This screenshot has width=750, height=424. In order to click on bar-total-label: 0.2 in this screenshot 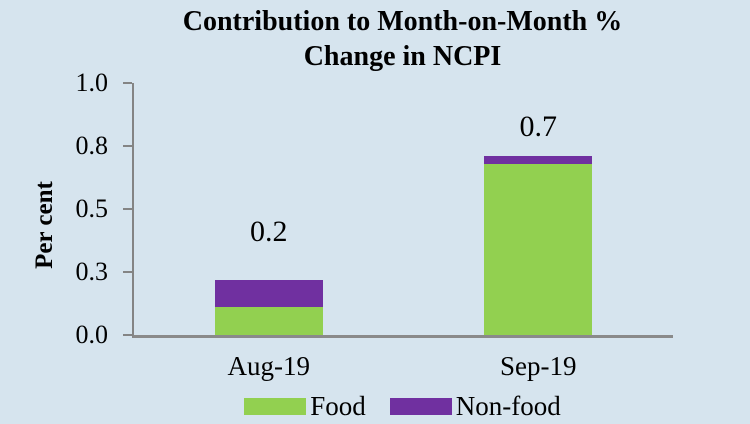, I will do `click(269, 231)`.